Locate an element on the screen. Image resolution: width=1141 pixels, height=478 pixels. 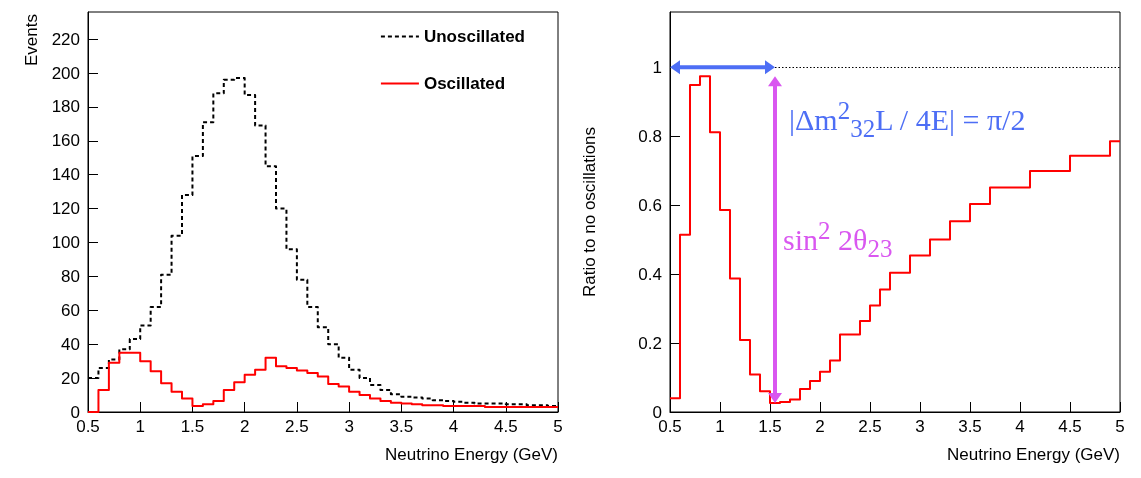
annotation: |Δm$^{2}$$_{32}$L / 4E| = π/2 is located at coordinates (907, 120).